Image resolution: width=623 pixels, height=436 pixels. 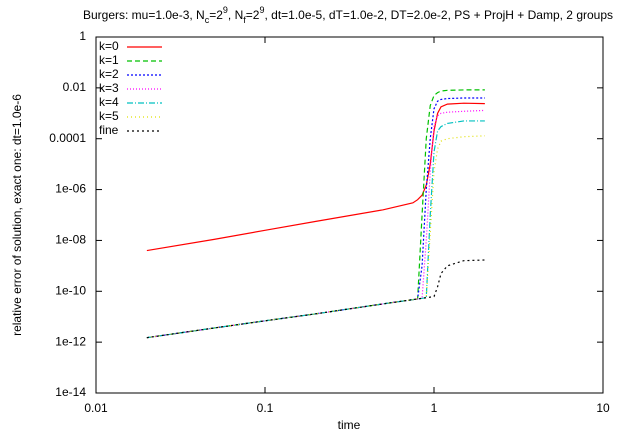 I want to click on y-tick-label: 1e-08, so click(x=70, y=240).